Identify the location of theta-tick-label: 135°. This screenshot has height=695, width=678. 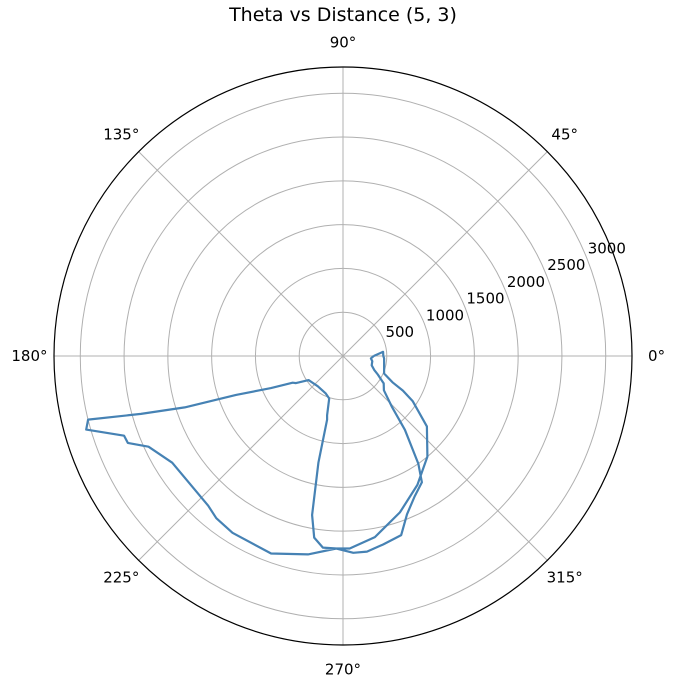
(121, 134).